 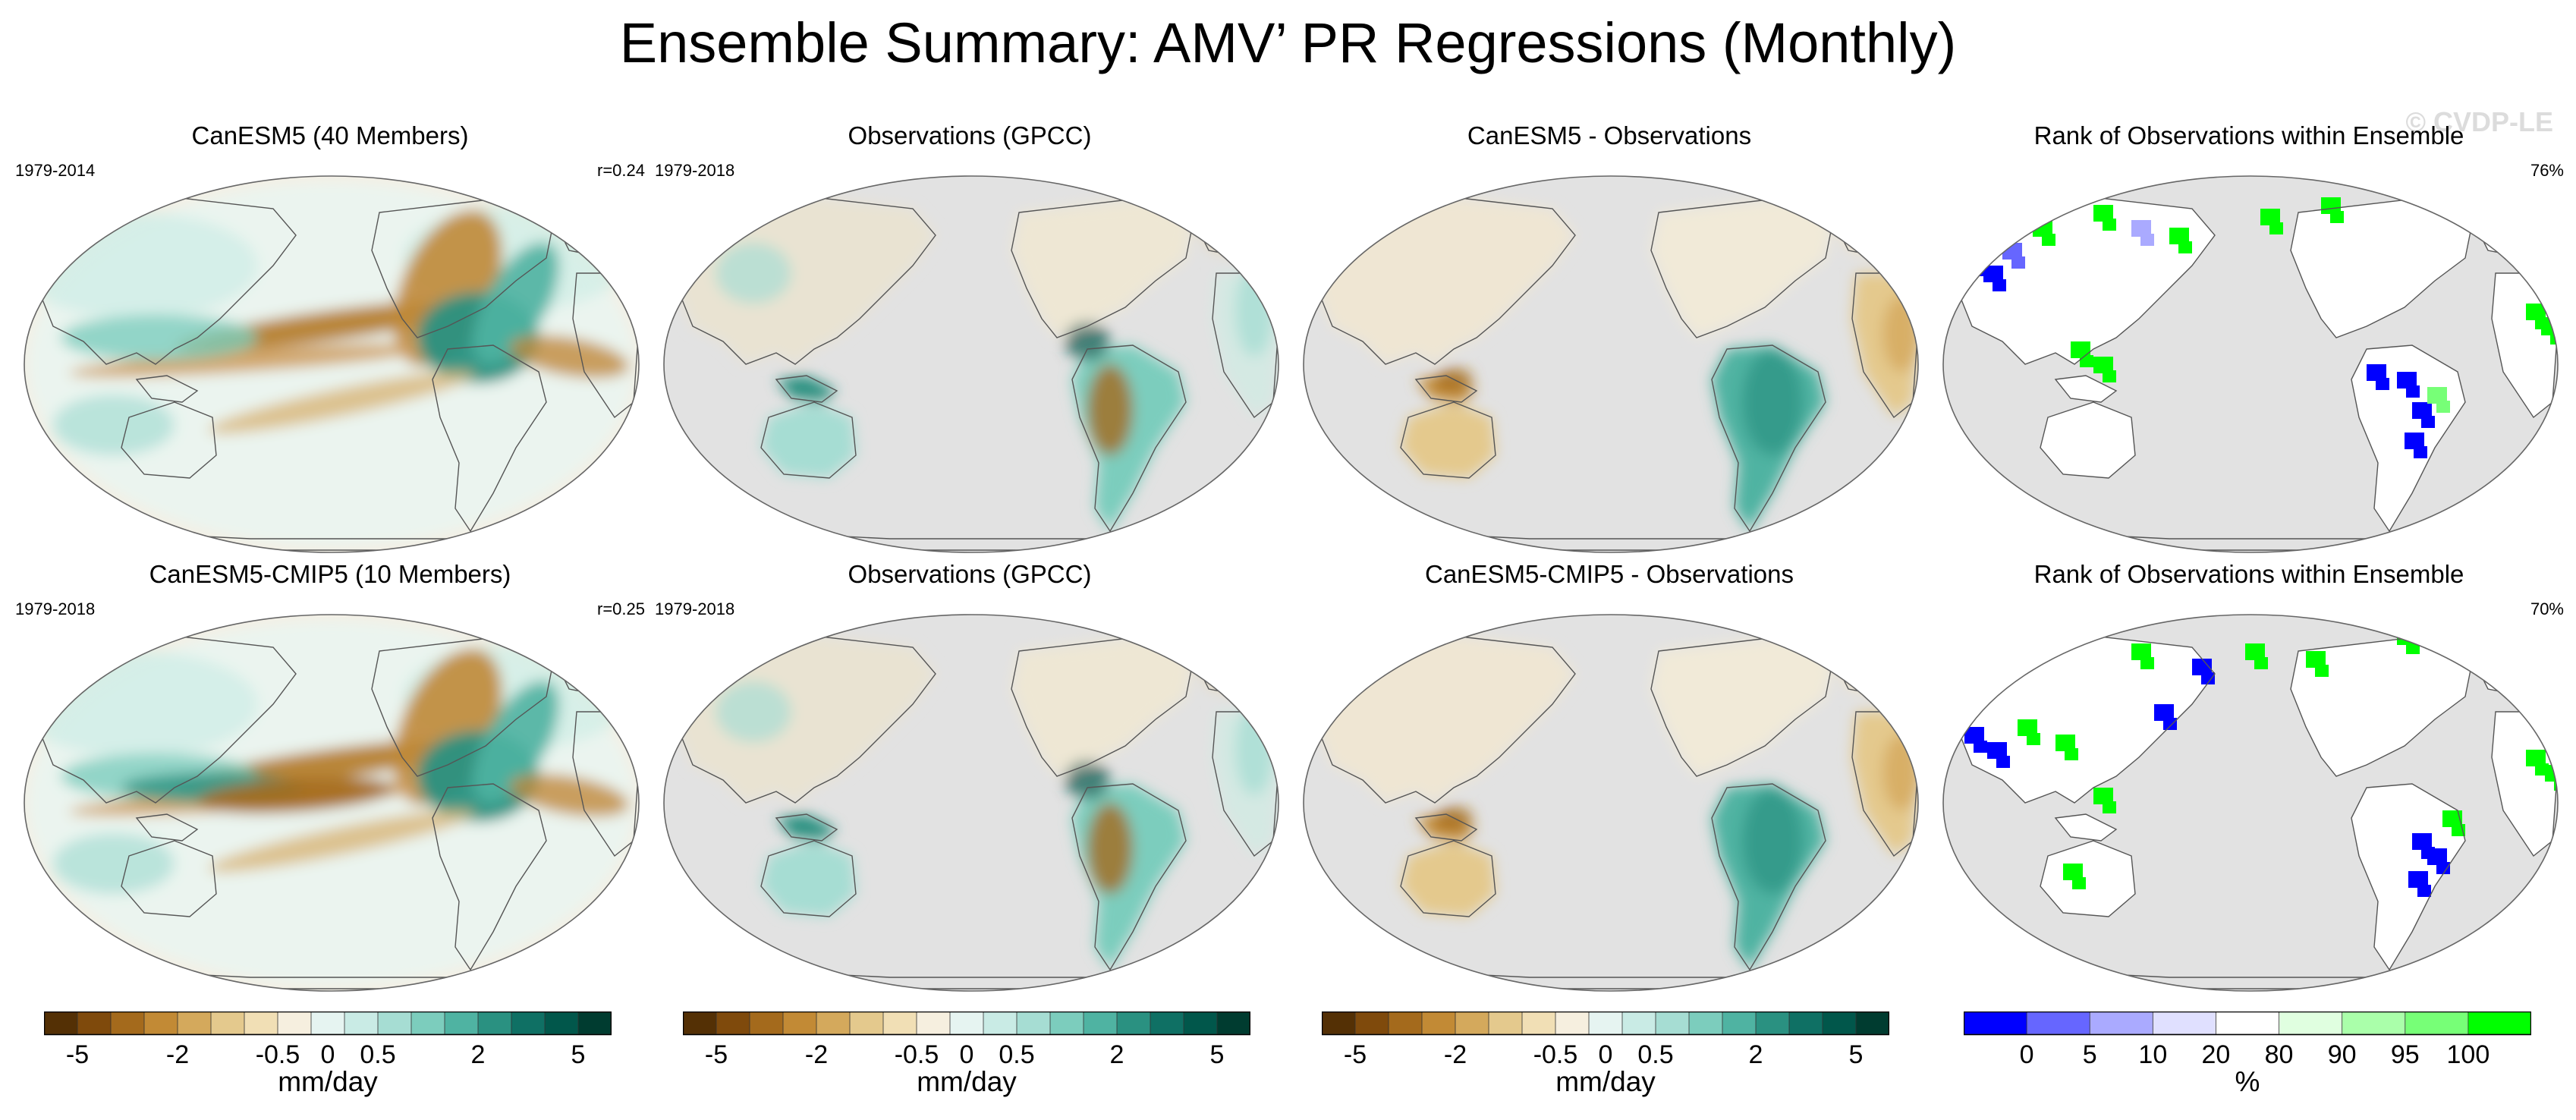 I want to click on panel-title: CanESM5-CMIP5 (10 Members), so click(x=330, y=574).